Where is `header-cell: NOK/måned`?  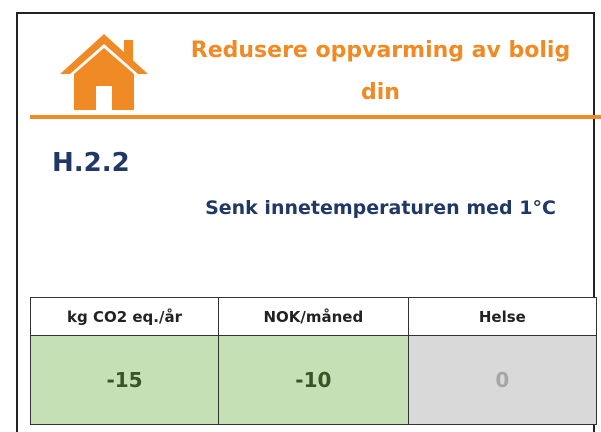 header-cell: NOK/måned is located at coordinates (313, 316).